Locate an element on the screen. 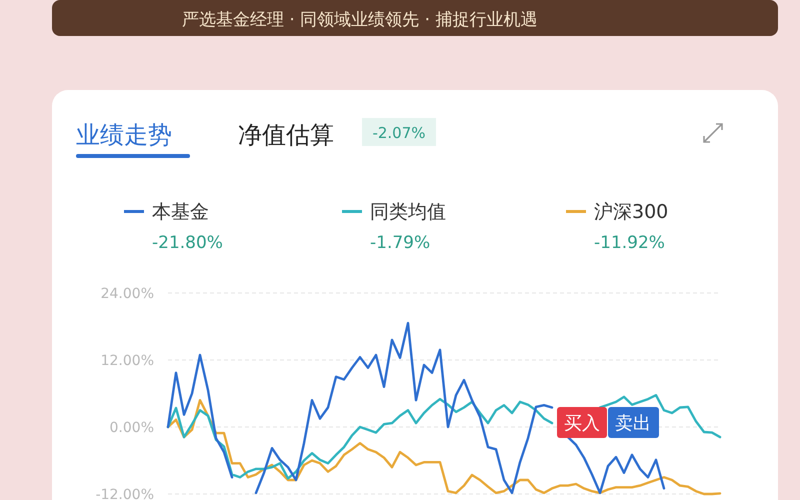  y-tick-label: 12.00% is located at coordinates (127, 361).